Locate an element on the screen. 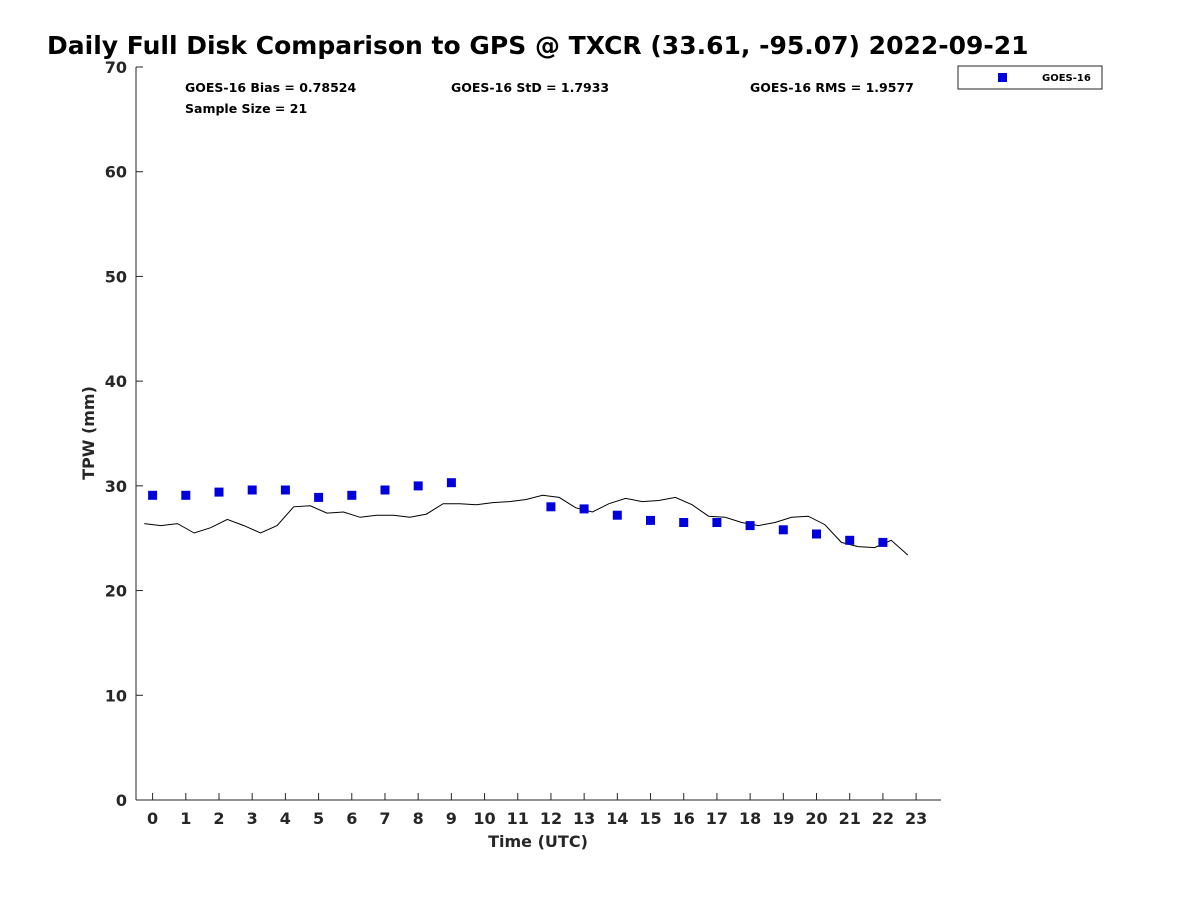  x-tick-label: 21 is located at coordinates (850, 818).